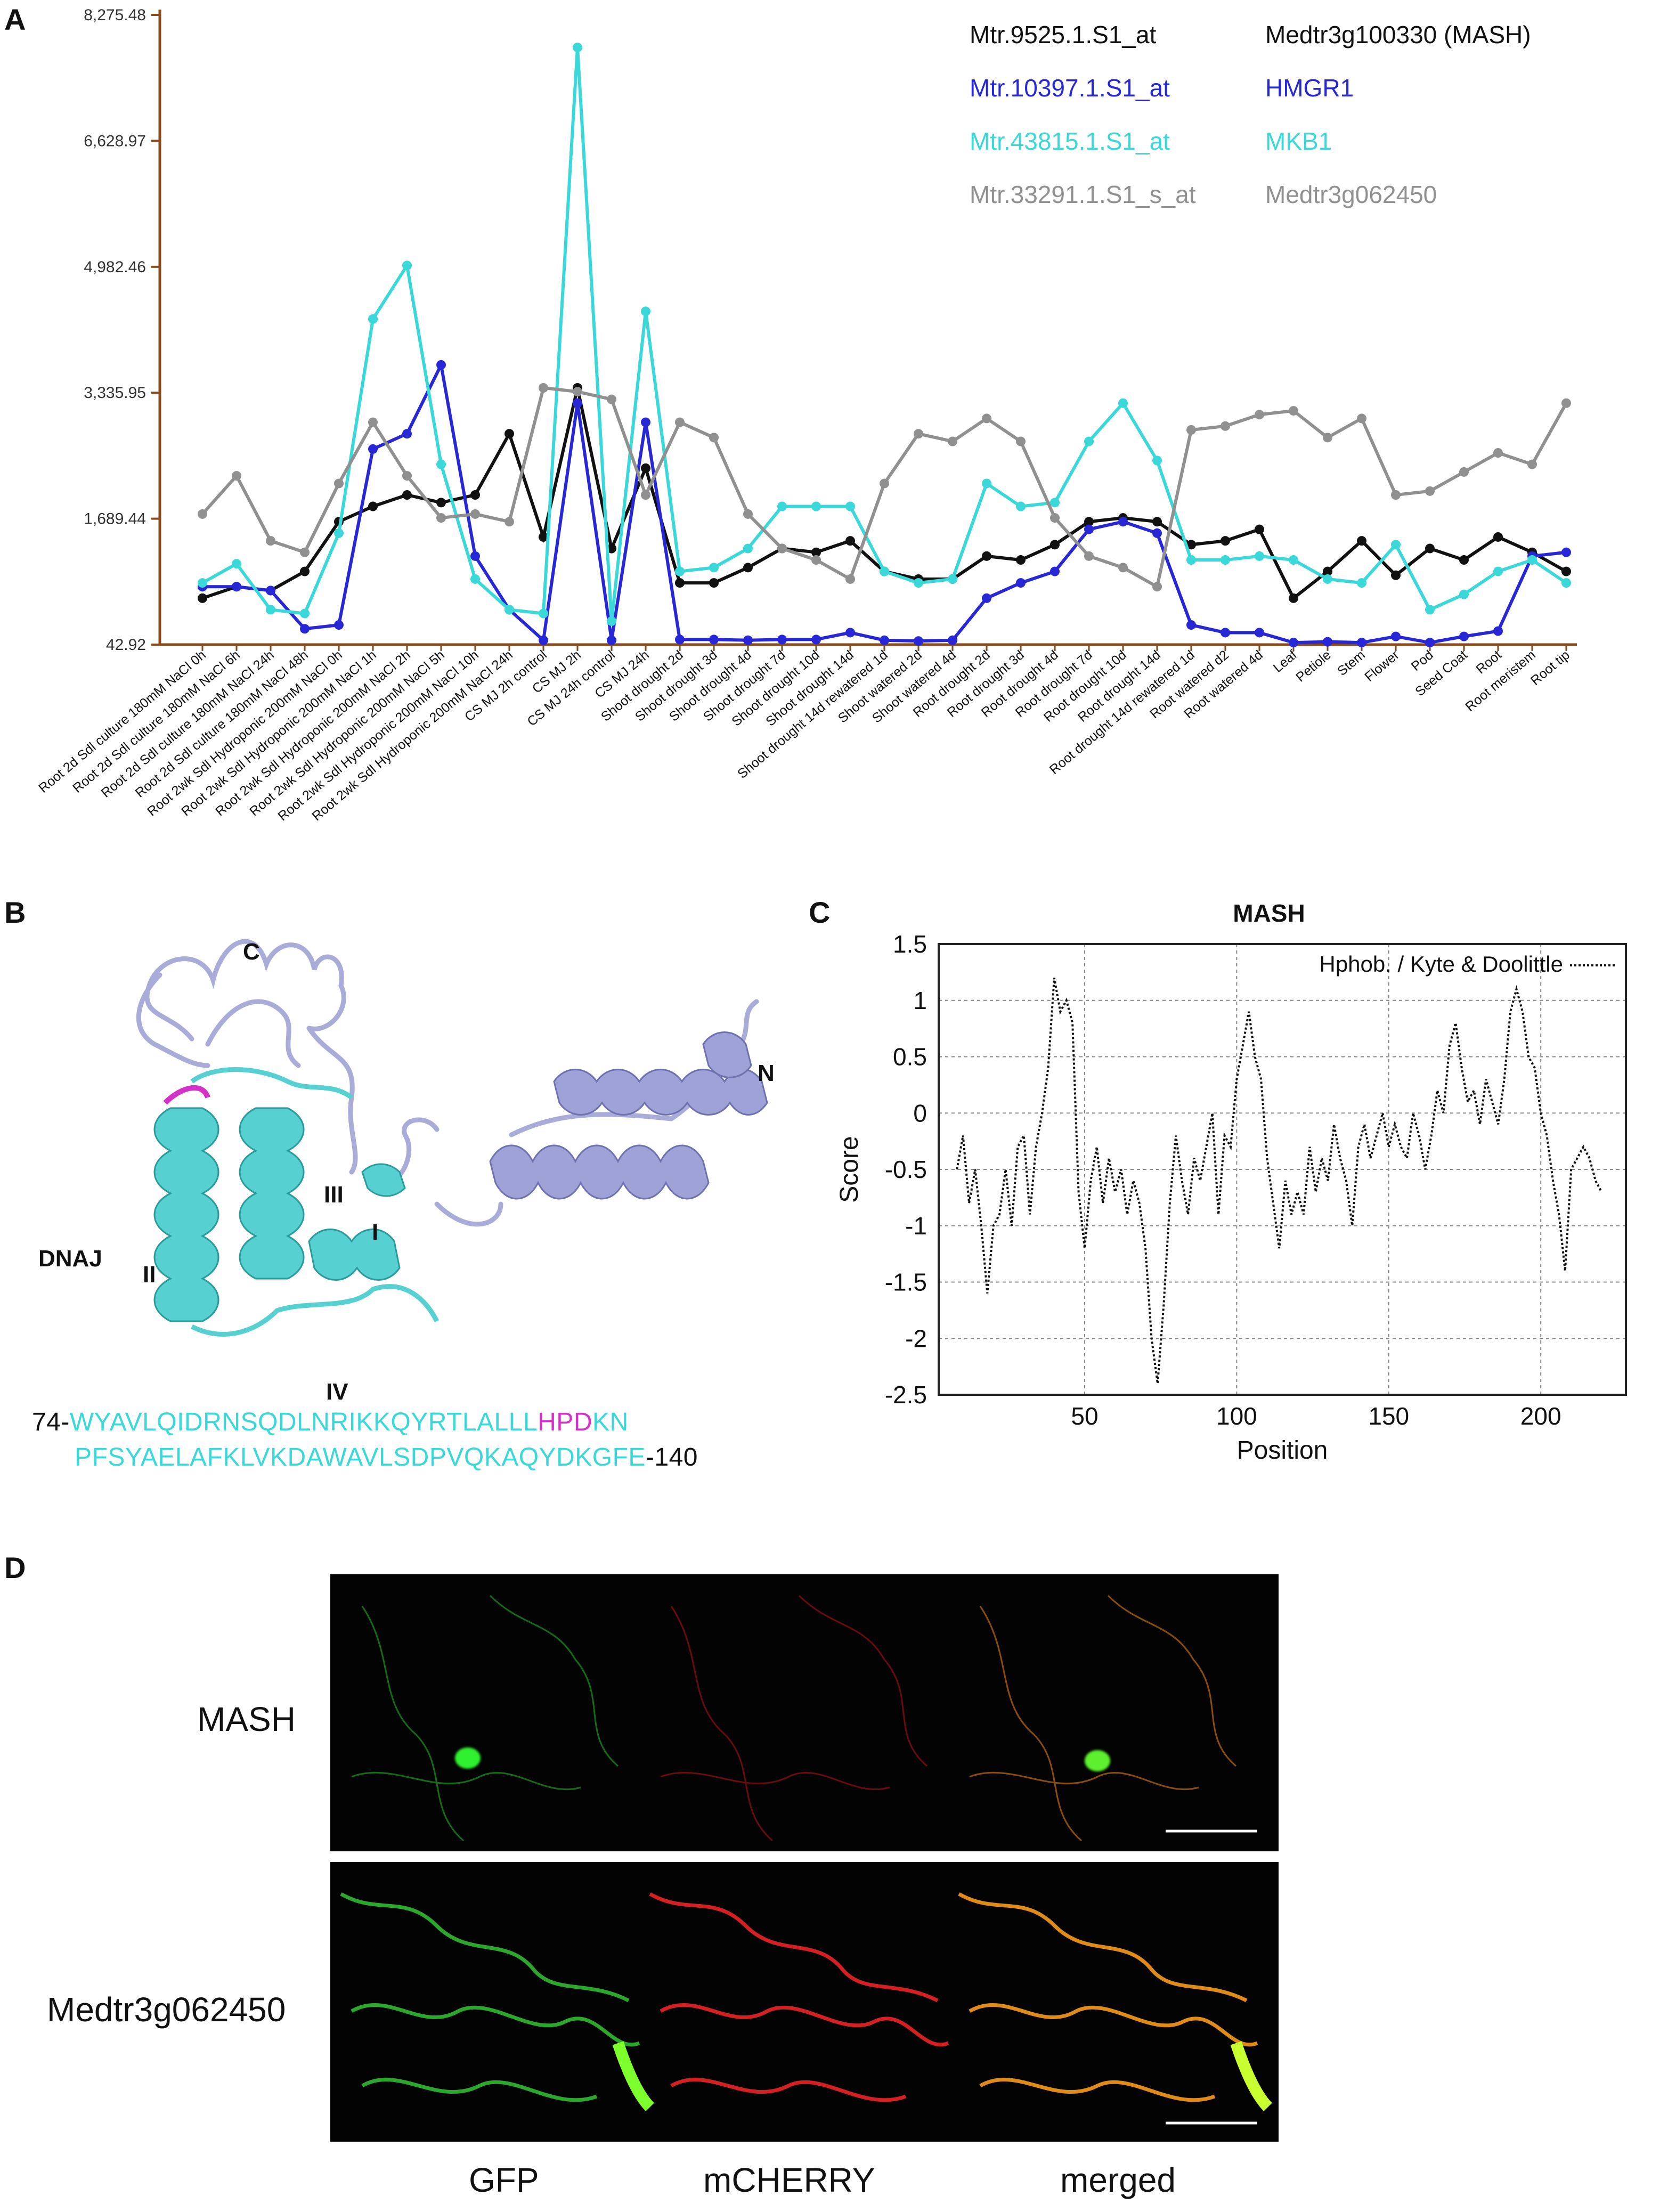 This screenshot has height=2212, width=1676. Describe the element at coordinates (15, 912) in the screenshot. I see `panel-b-letter: B` at that location.